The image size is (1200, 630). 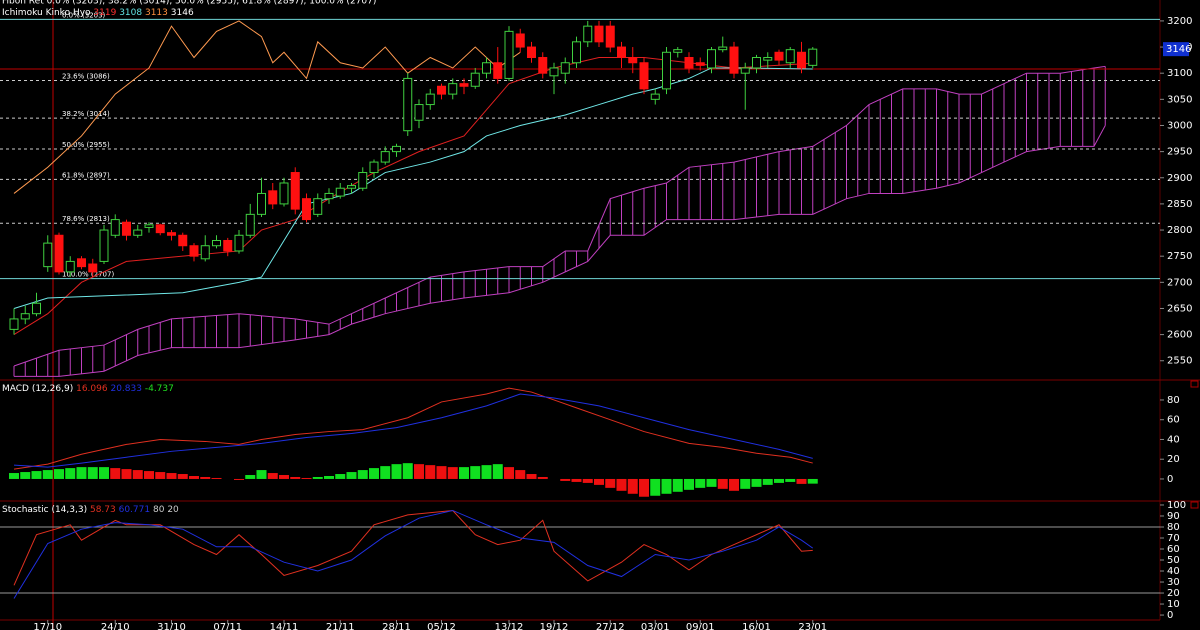 I want to click on x-tick-label: 21/11, so click(x=340, y=626).